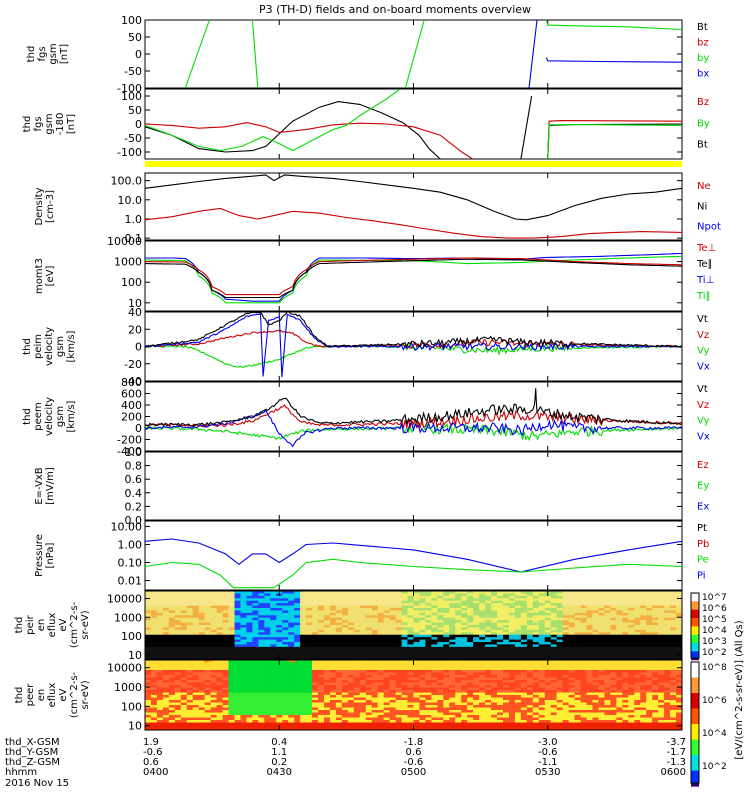 The width and height of the screenshot is (750, 800). I want to click on series-Ni, so click(413, 197).